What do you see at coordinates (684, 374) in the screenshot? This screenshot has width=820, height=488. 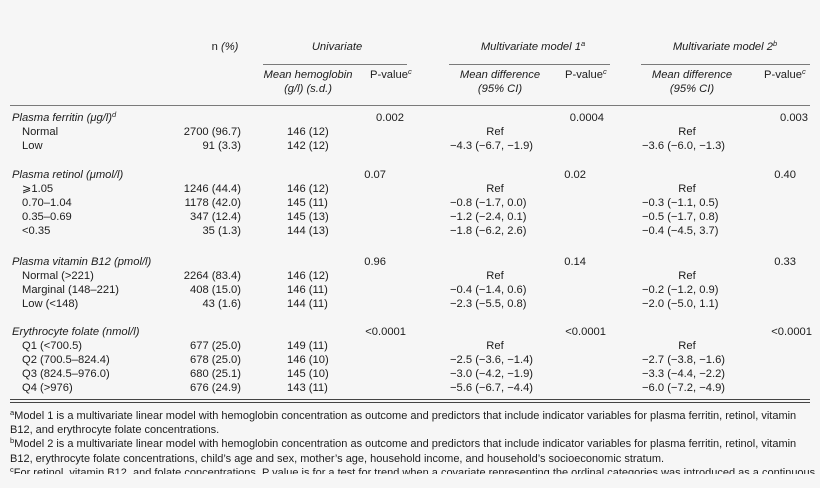 I see `row-m2: −3.3 (−4.4, −2.2)` at bounding box center [684, 374].